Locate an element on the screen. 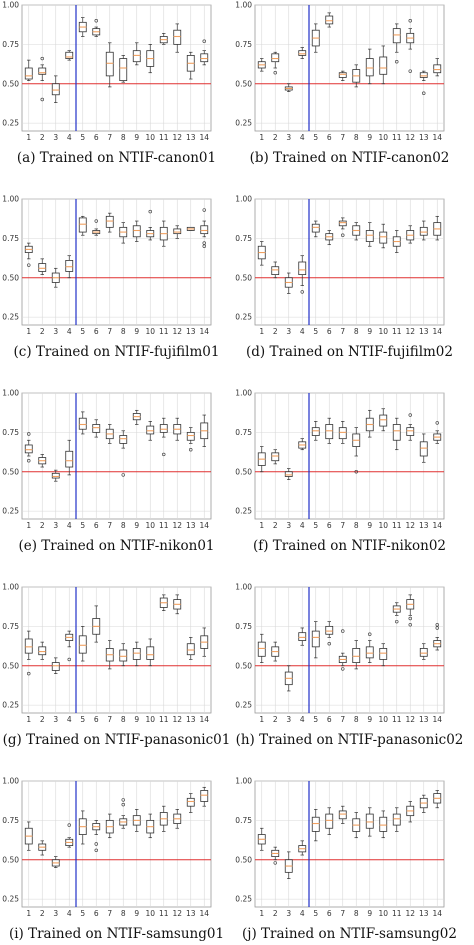 The width and height of the screenshot is (474, 945). plot-area is located at coordinates (116, 68).